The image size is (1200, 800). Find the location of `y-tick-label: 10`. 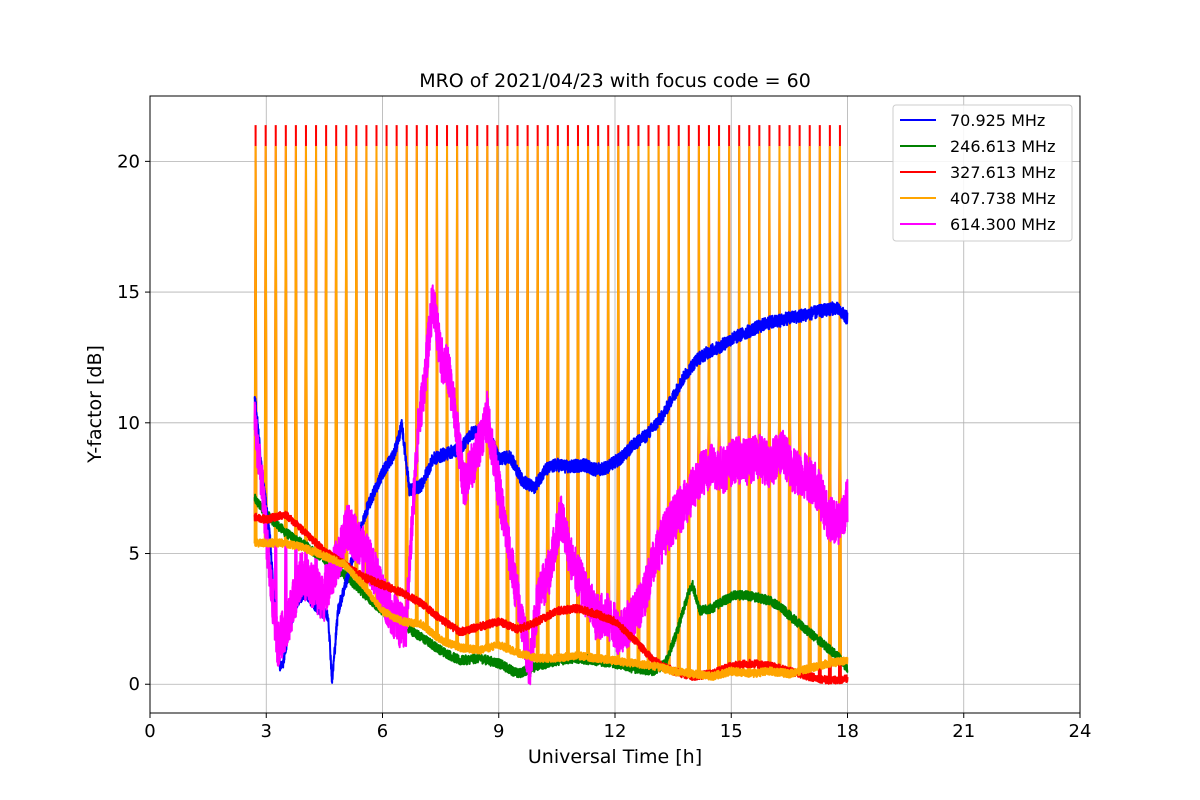

y-tick-label: 10 is located at coordinates (128, 423).